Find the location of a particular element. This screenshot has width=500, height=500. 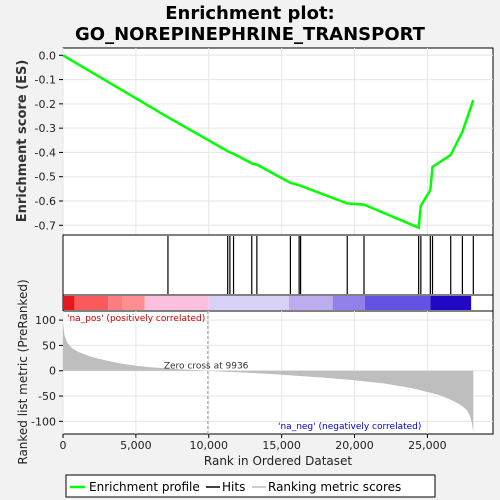

zero-cross-label: Zero cross at 9936 is located at coordinates (206, 367).